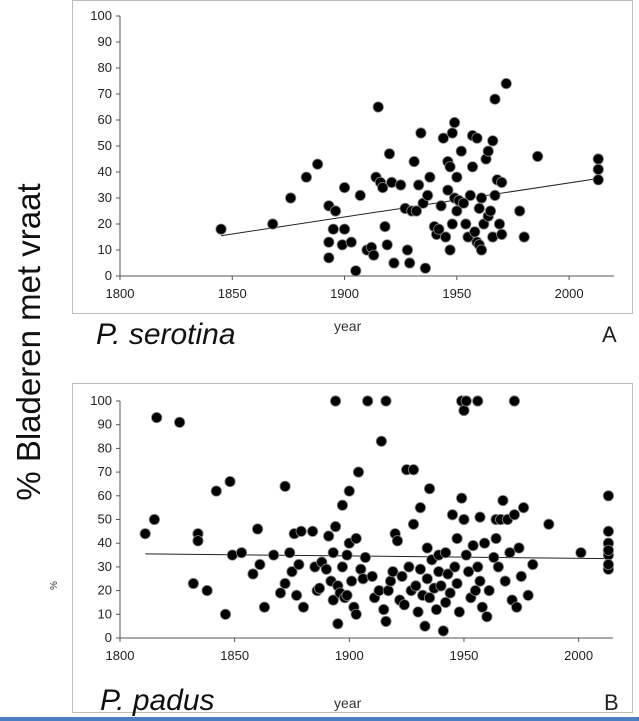  Describe the element at coordinates (105, 41) in the screenshot. I see `chart-a-y-tick-label: 90` at that location.